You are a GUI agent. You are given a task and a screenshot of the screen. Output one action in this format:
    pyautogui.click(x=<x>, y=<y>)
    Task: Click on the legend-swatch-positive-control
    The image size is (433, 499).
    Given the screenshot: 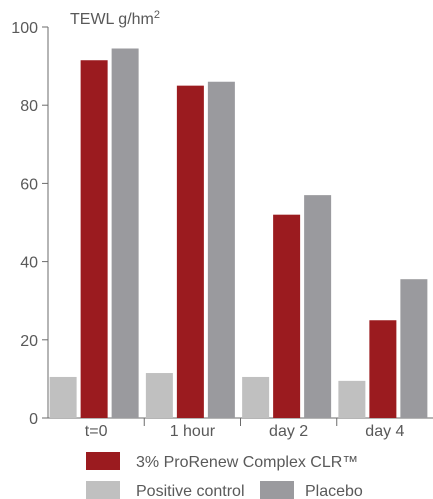 What is the action you would take?
    pyautogui.click(x=103, y=490)
    